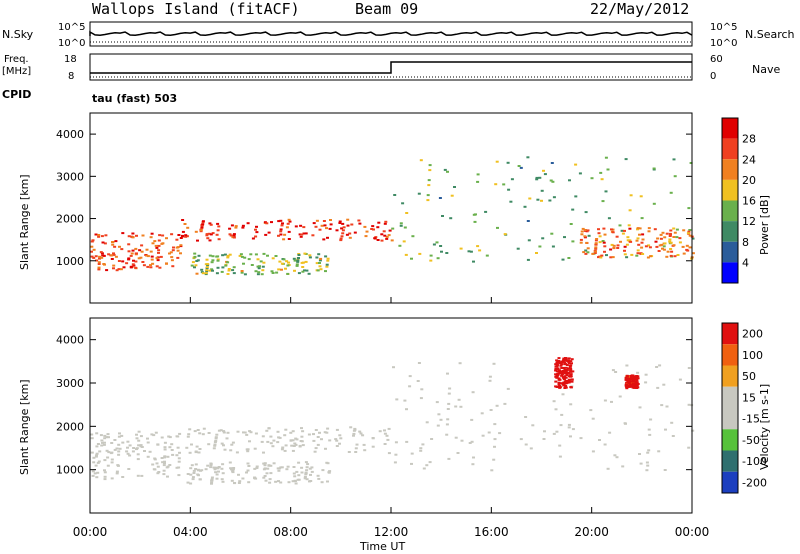 The width and height of the screenshot is (800, 554). Describe the element at coordinates (391, 33) in the screenshot. I see `noise-sky-line` at that location.